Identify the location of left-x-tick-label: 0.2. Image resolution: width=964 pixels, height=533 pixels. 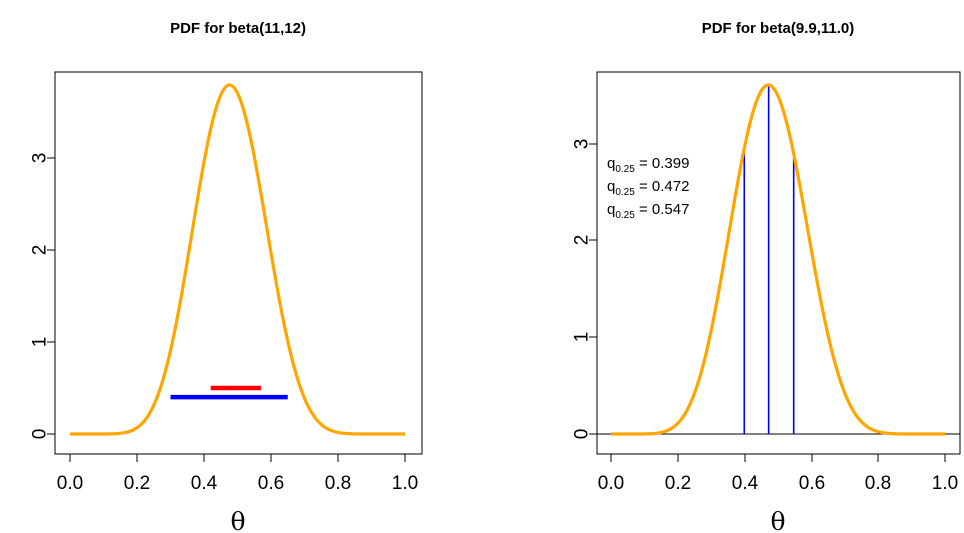
(137, 483).